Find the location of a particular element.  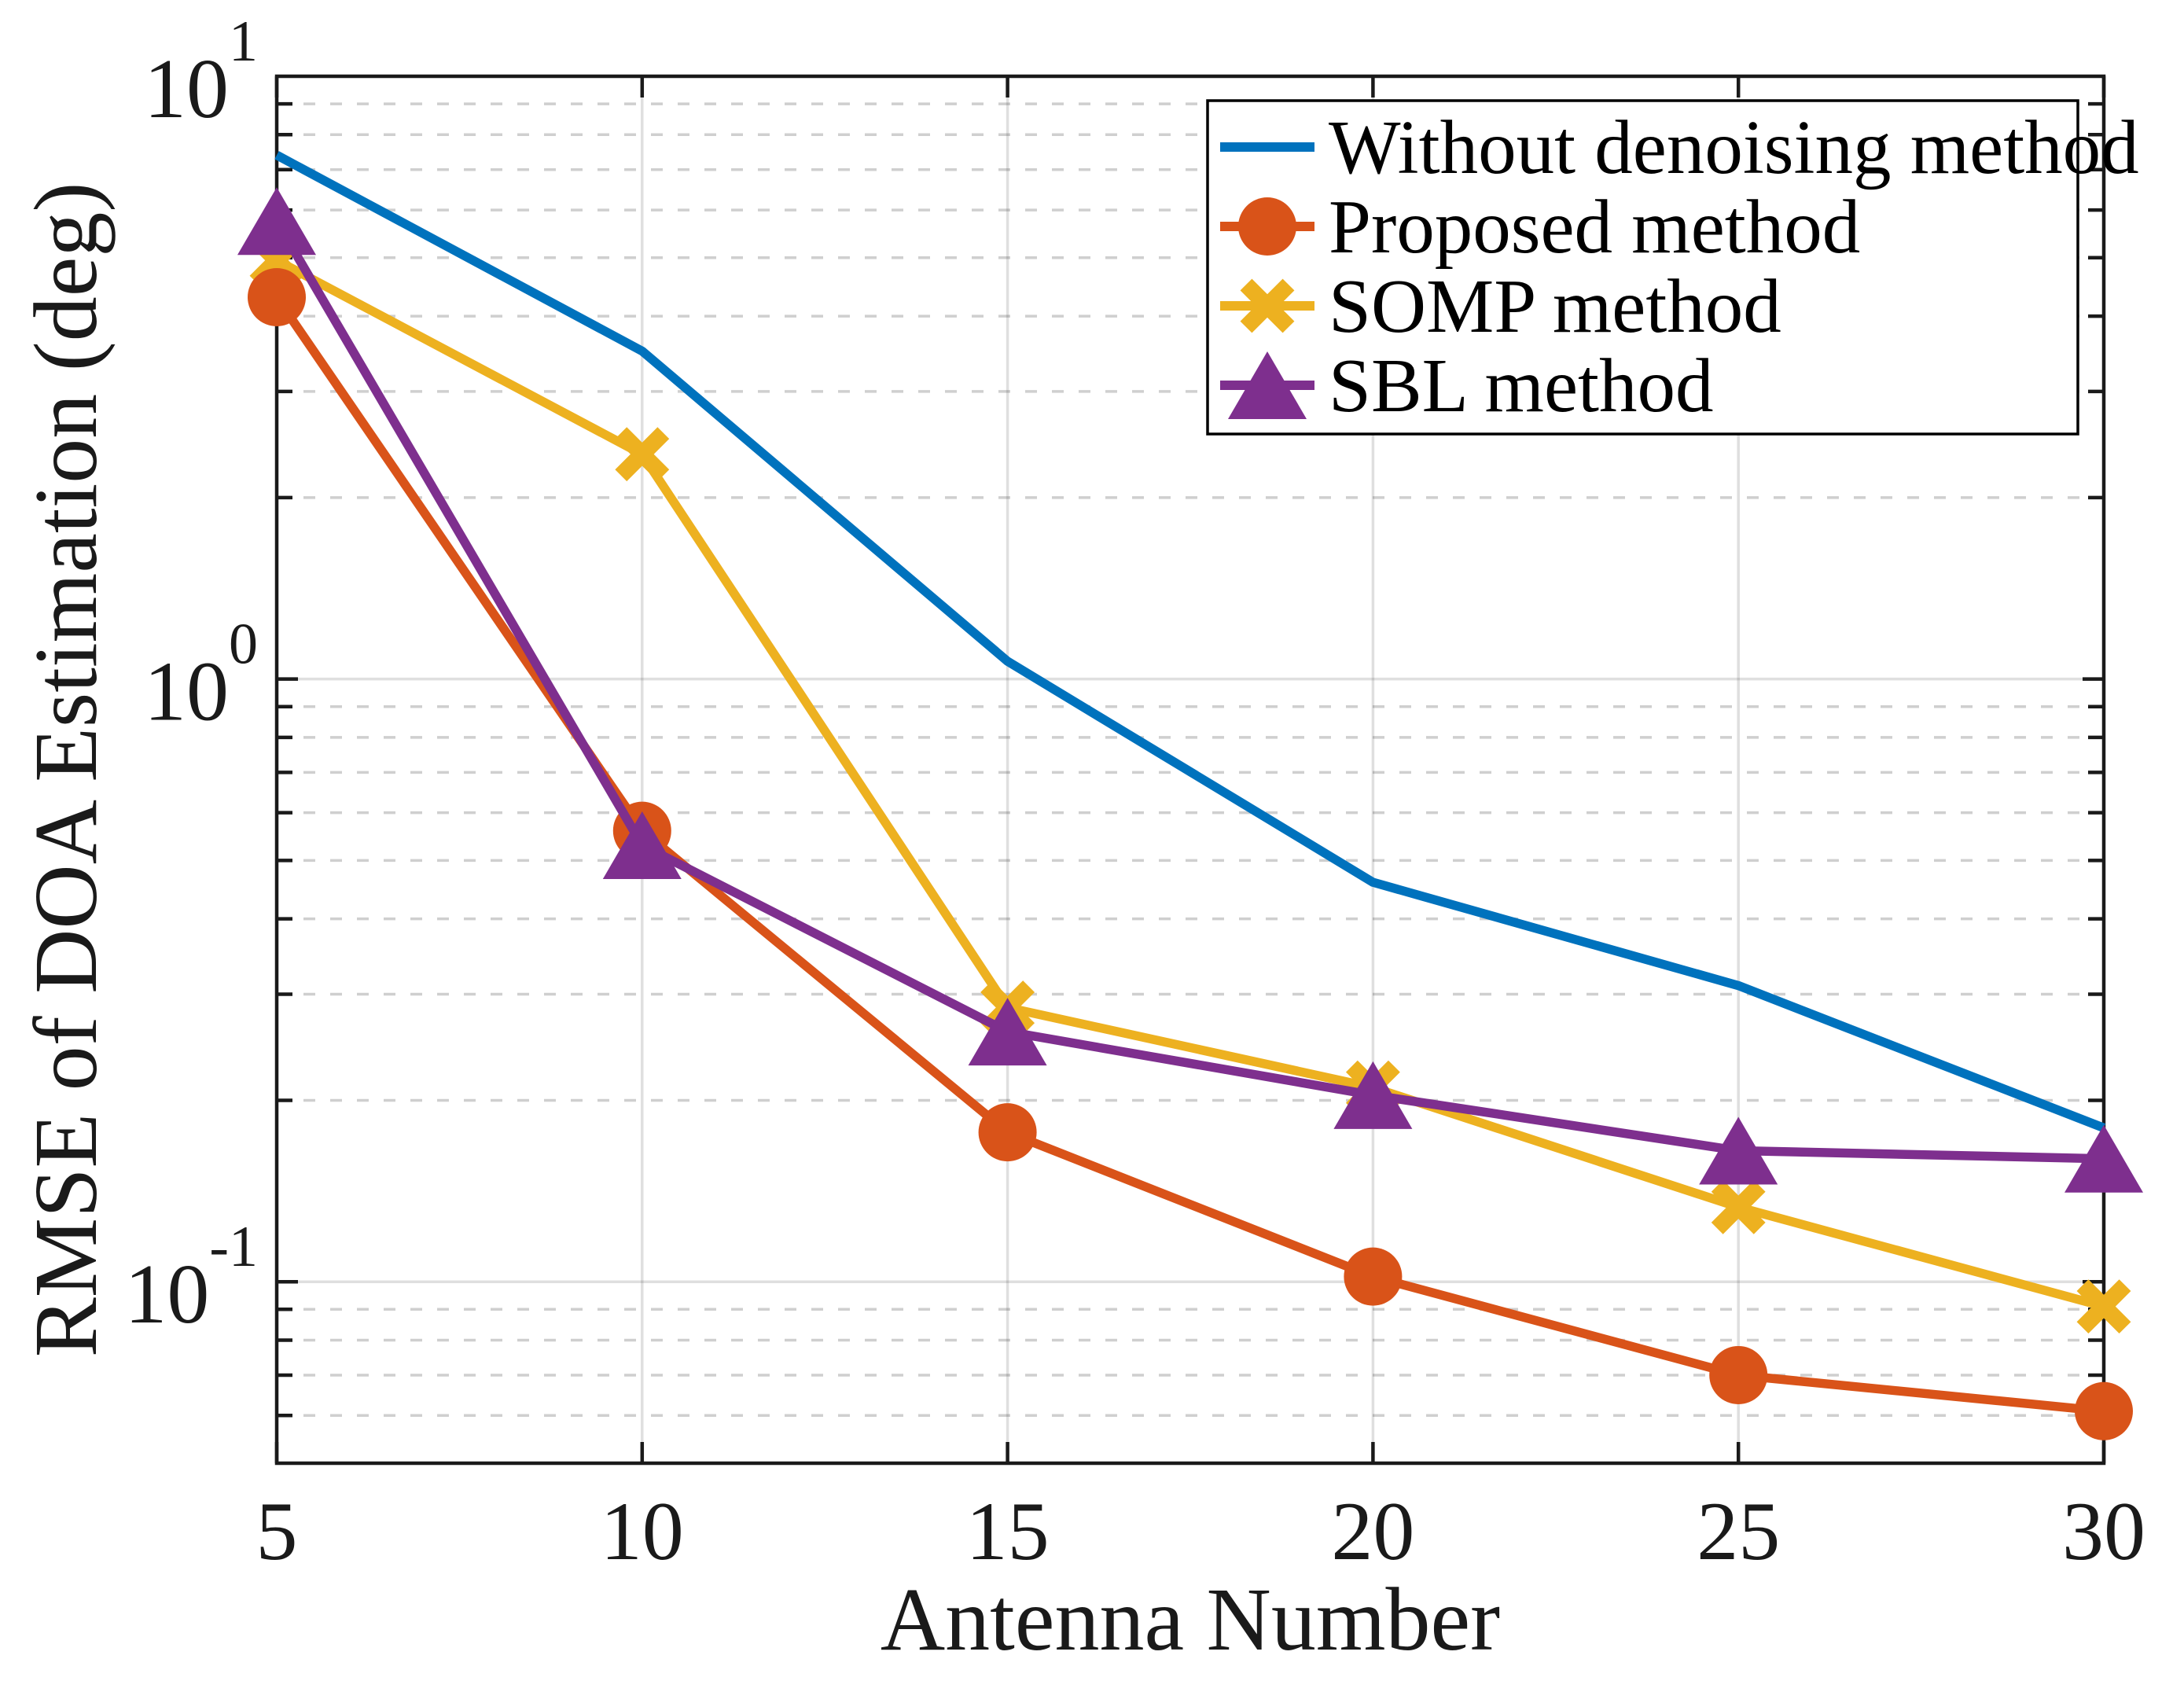

y-tick-labels: 10¹ 10⁰ 10⁻¹ is located at coordinates (191, 675).